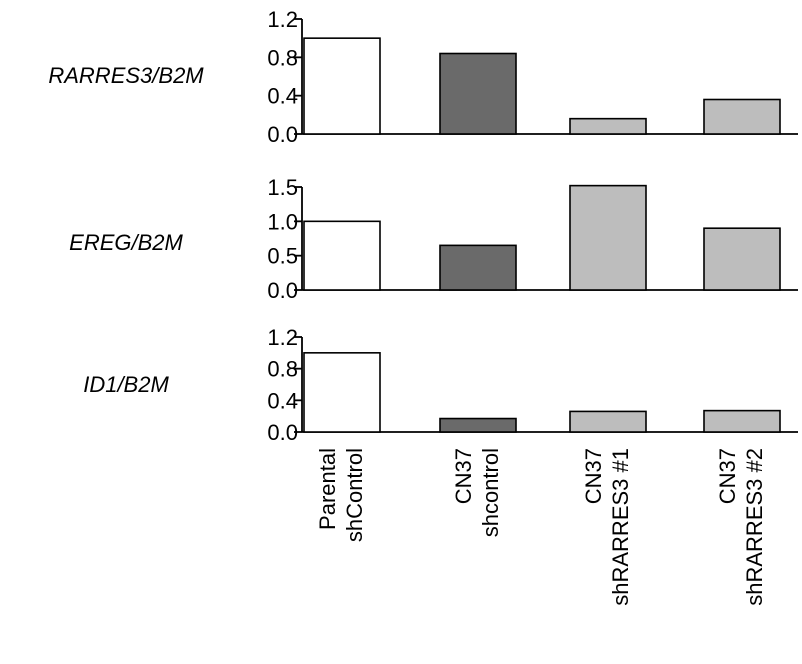 The image size is (802, 664). What do you see at coordinates (282, 221) in the screenshot?
I see `y-tick-label: 1.0` at bounding box center [282, 221].